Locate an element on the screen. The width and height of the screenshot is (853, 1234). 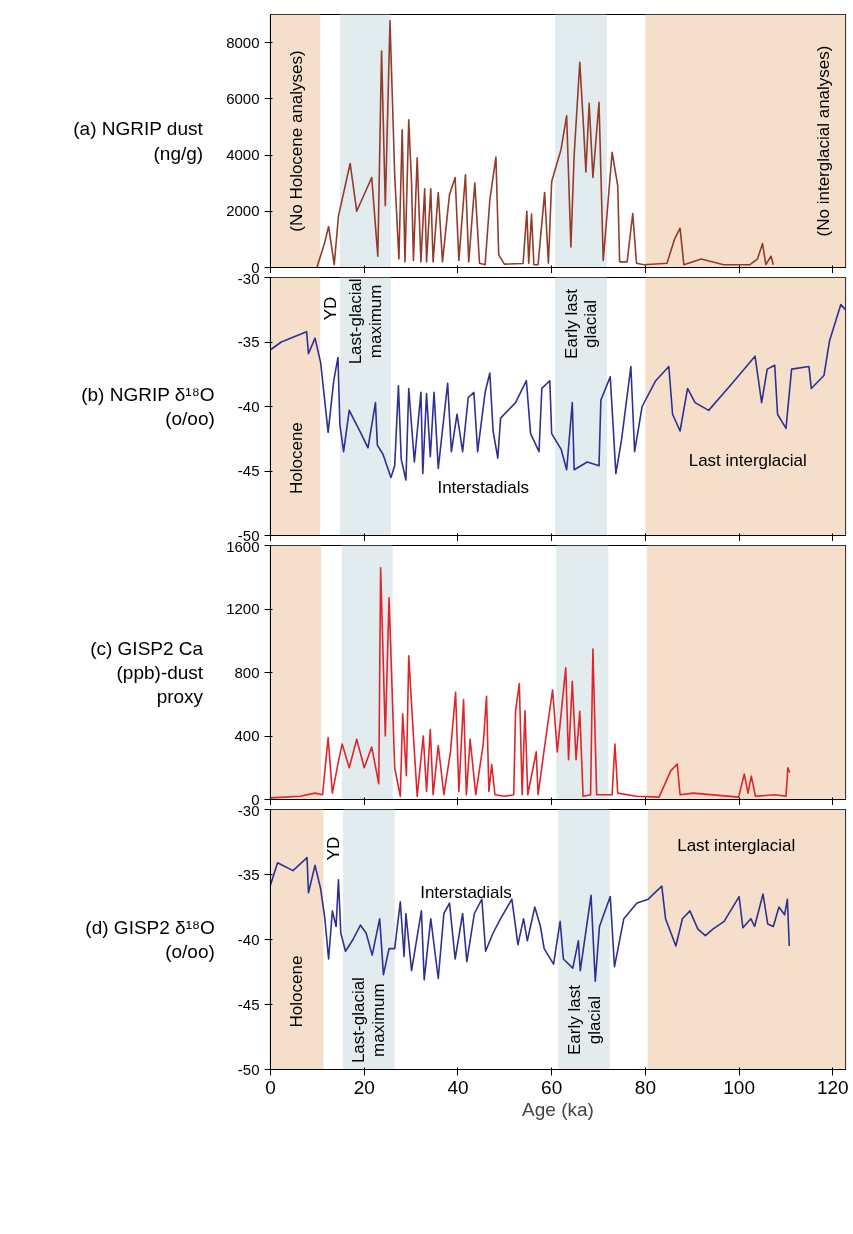
y-tick-label: 4000 is located at coordinates (243, 155).